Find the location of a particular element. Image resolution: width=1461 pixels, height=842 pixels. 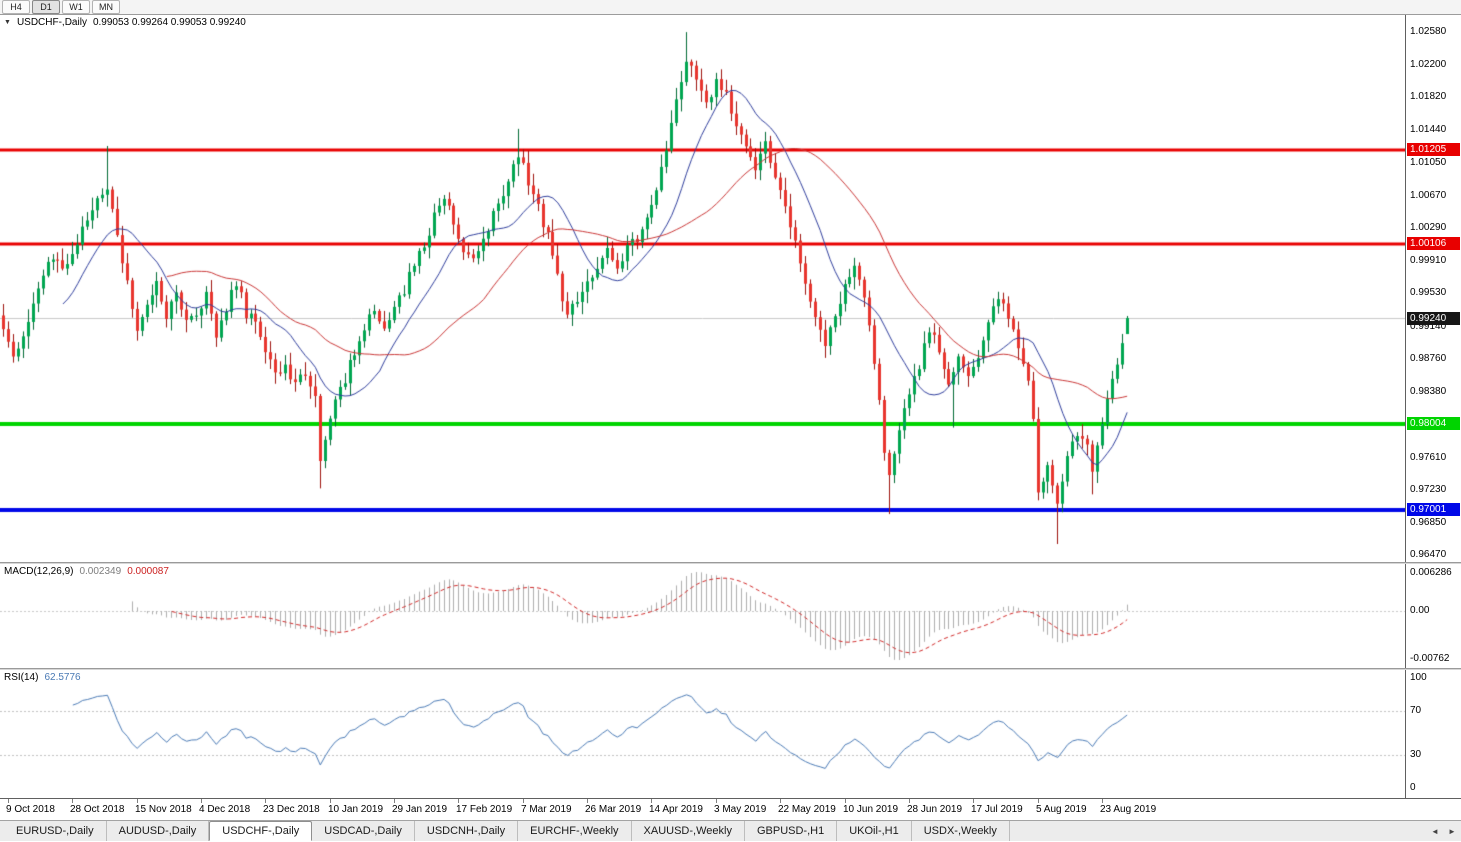

chart-tab-eurchf-weekly: EURCHF-,Weekly is located at coordinates (575, 831).